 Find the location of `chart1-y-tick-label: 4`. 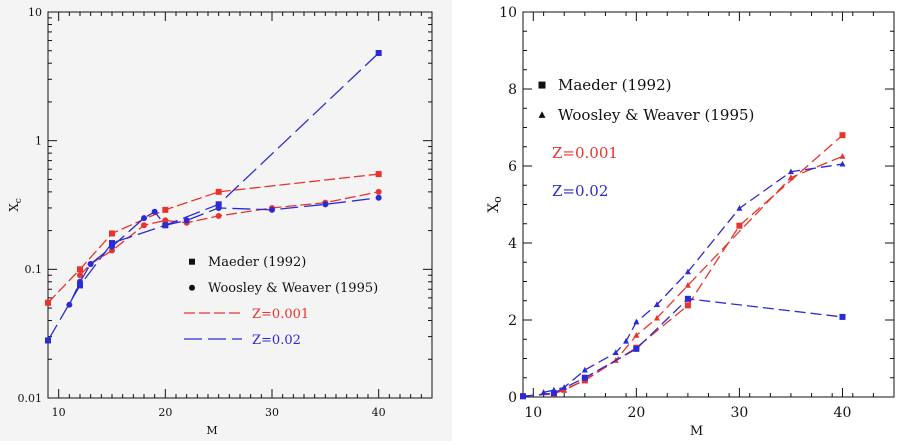

chart1-y-tick-label: 4 is located at coordinates (512, 244).